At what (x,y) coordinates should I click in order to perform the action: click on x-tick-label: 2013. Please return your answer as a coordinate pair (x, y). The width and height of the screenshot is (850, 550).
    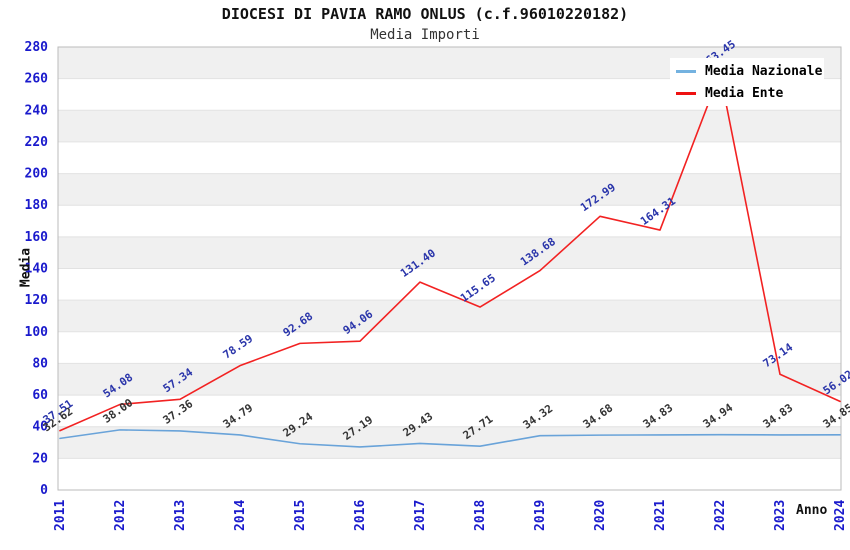
    Looking at the image, I should click on (180, 515).